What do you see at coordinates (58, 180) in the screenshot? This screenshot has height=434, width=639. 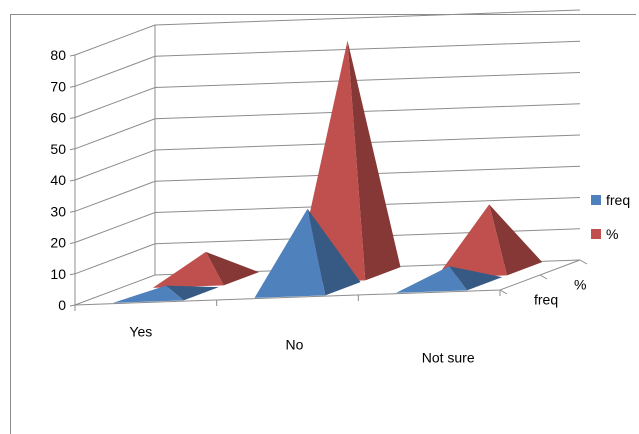 I see `y-tick-label: 40` at bounding box center [58, 180].